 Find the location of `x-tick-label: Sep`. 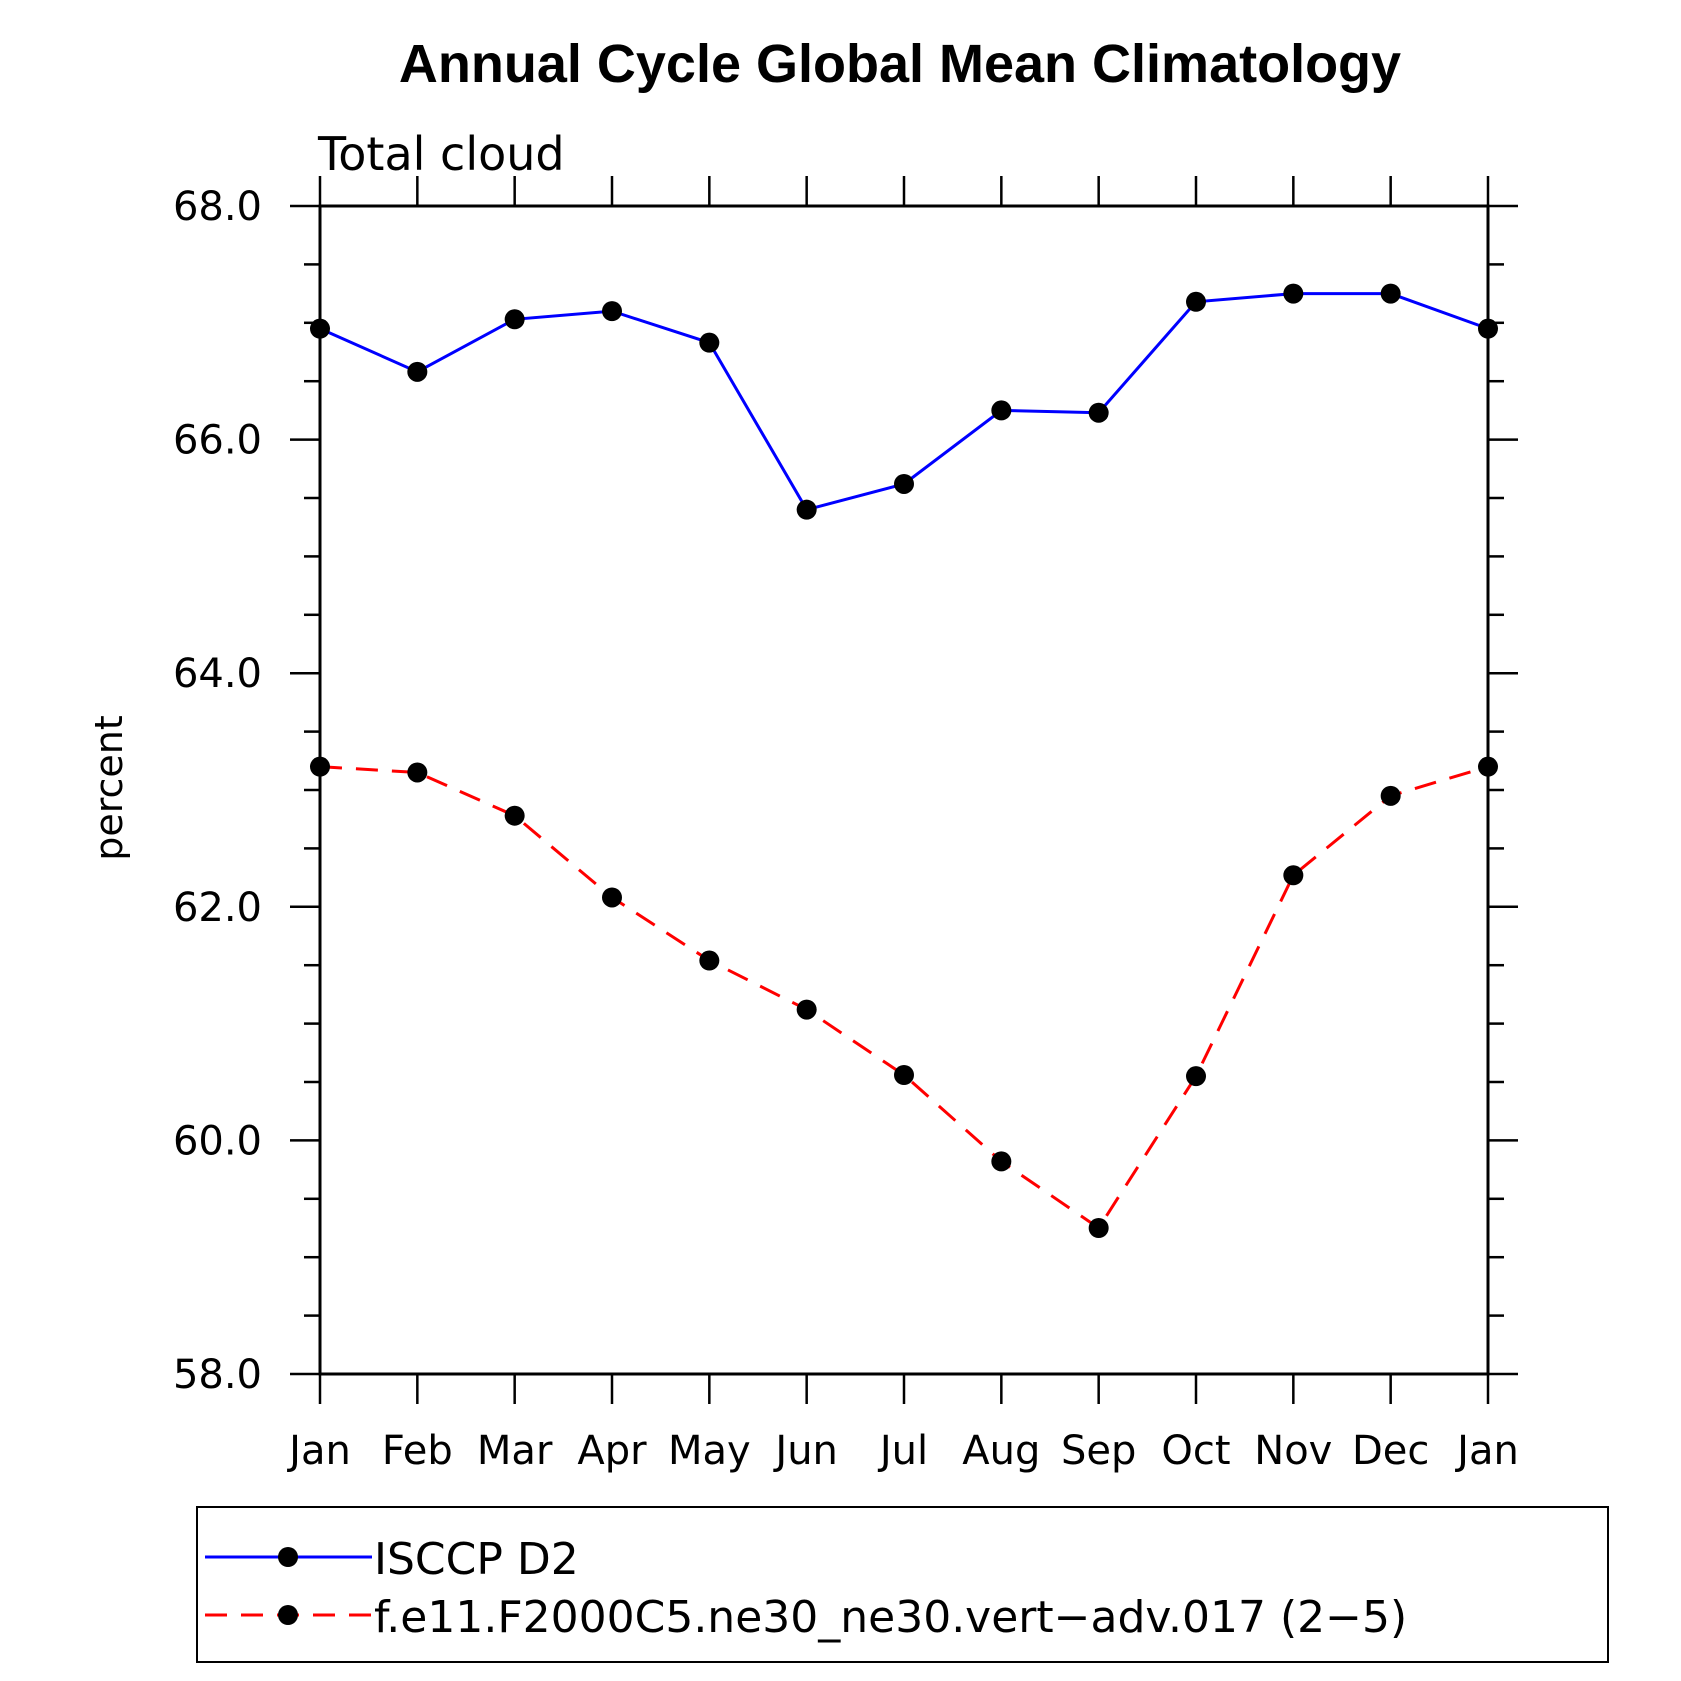

x-tick-label: Sep is located at coordinates (1098, 1451).